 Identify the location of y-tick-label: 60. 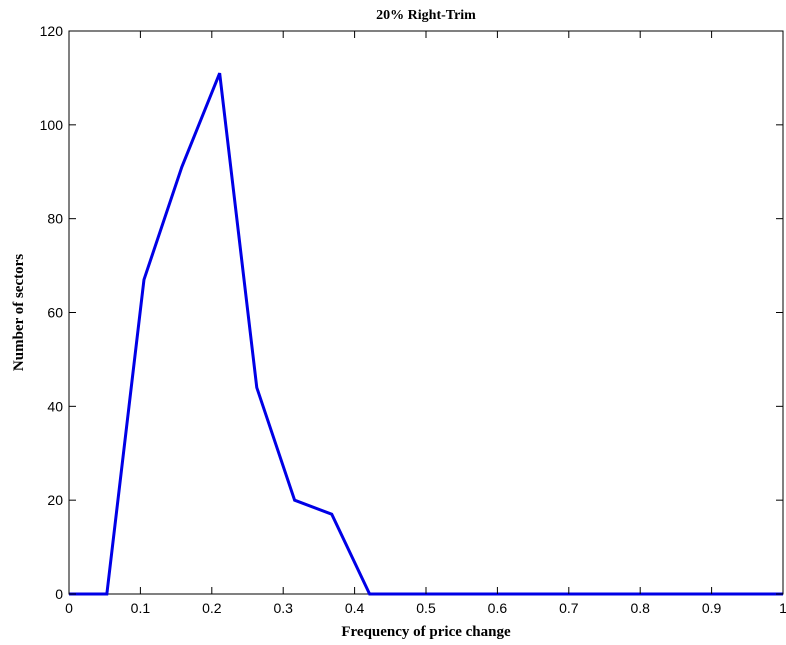
(55, 313).